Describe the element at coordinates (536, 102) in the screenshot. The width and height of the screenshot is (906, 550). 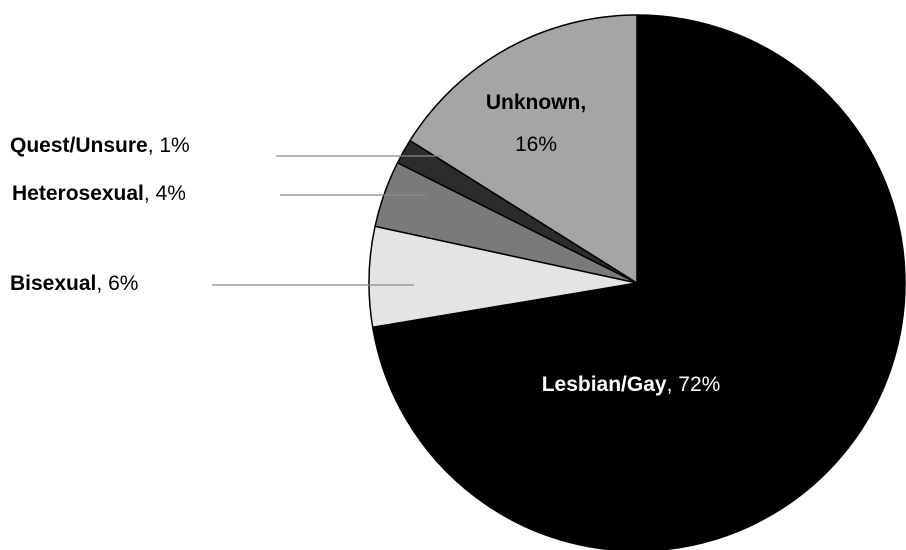
I see `slice-category-unknown: Unknown,` at that location.